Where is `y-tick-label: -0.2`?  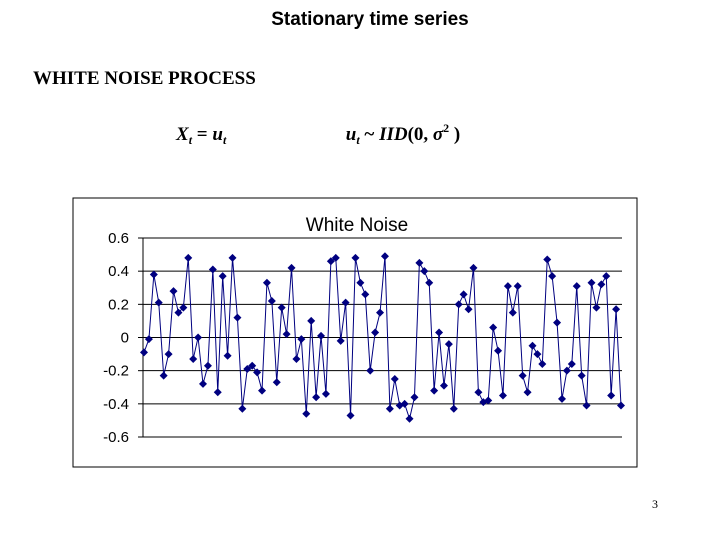 y-tick-label: -0.2 is located at coordinates (116, 371).